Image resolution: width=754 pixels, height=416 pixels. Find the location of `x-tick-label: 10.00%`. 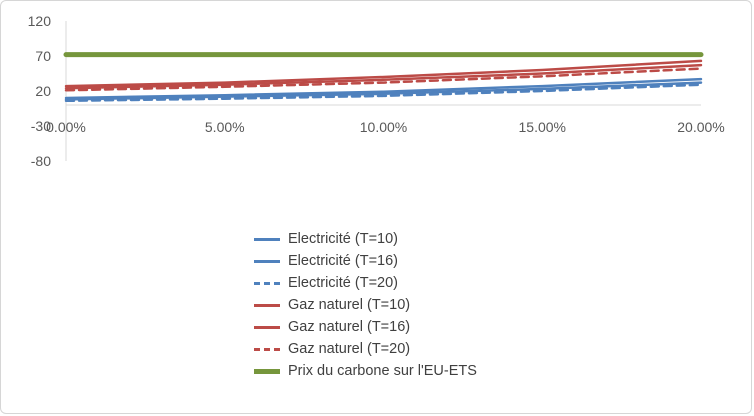

x-tick-label: 10.00% is located at coordinates (383, 127).